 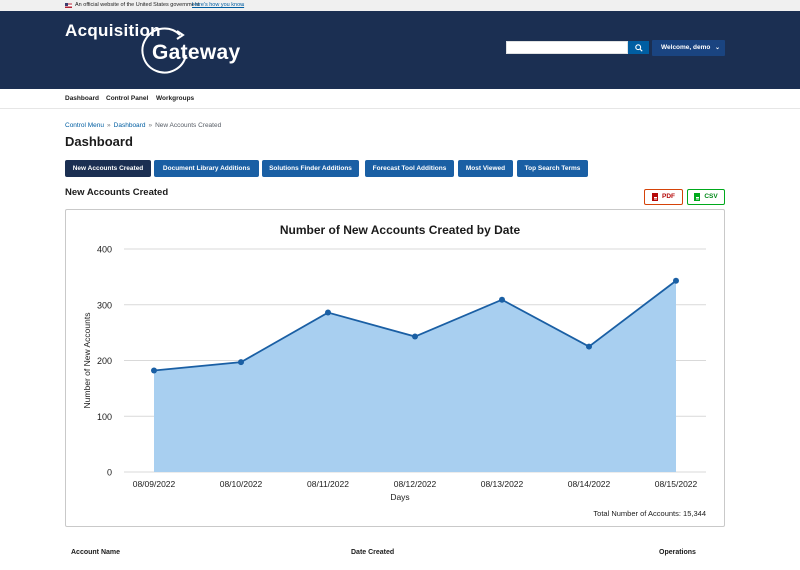 What do you see at coordinates (85, 125) in the screenshot?
I see `breadcrumb-control-menu: Control Menu` at bounding box center [85, 125].